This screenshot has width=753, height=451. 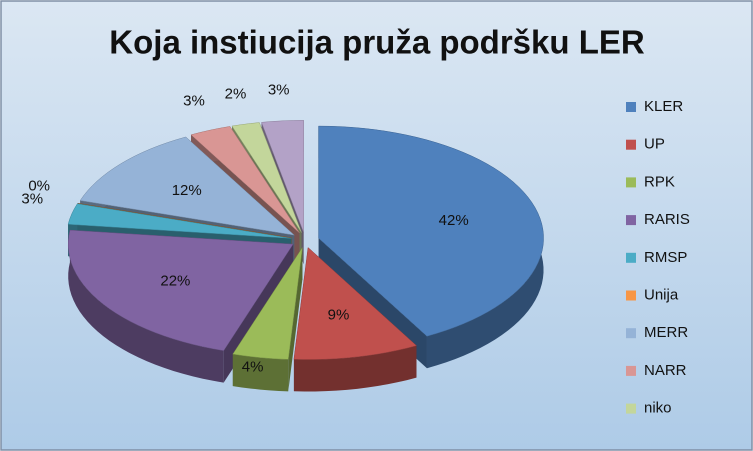 I want to click on legend-label: UP, so click(x=654, y=144).